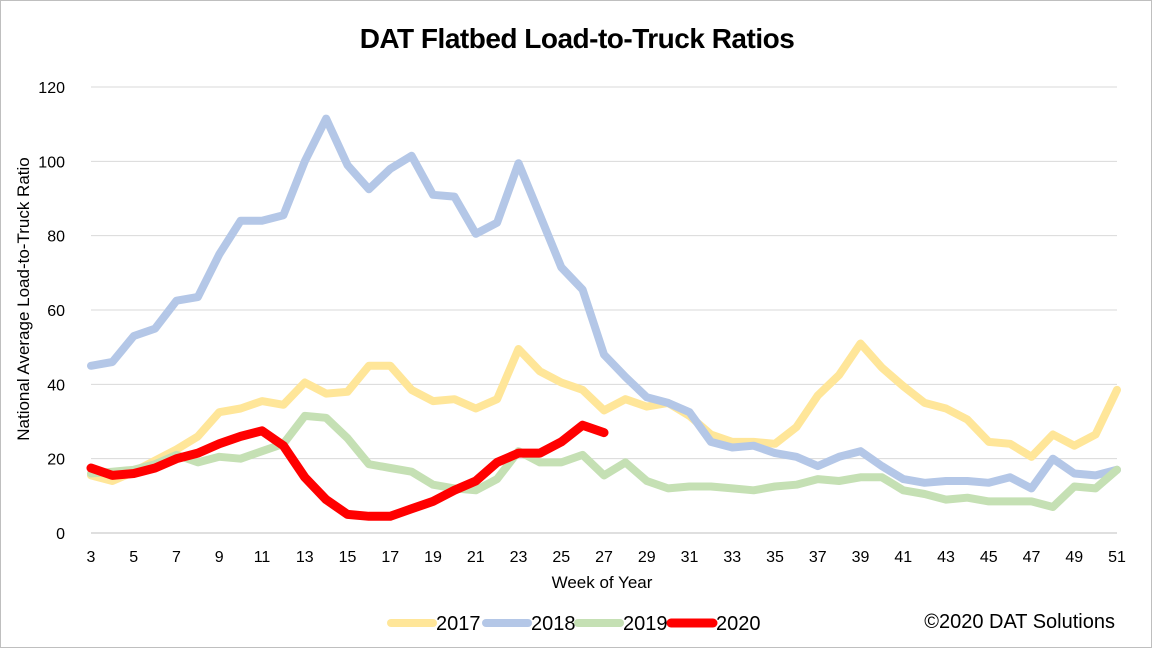 Image resolution: width=1152 pixels, height=652 pixels. I want to click on x-tick-label: 39, so click(861, 557).